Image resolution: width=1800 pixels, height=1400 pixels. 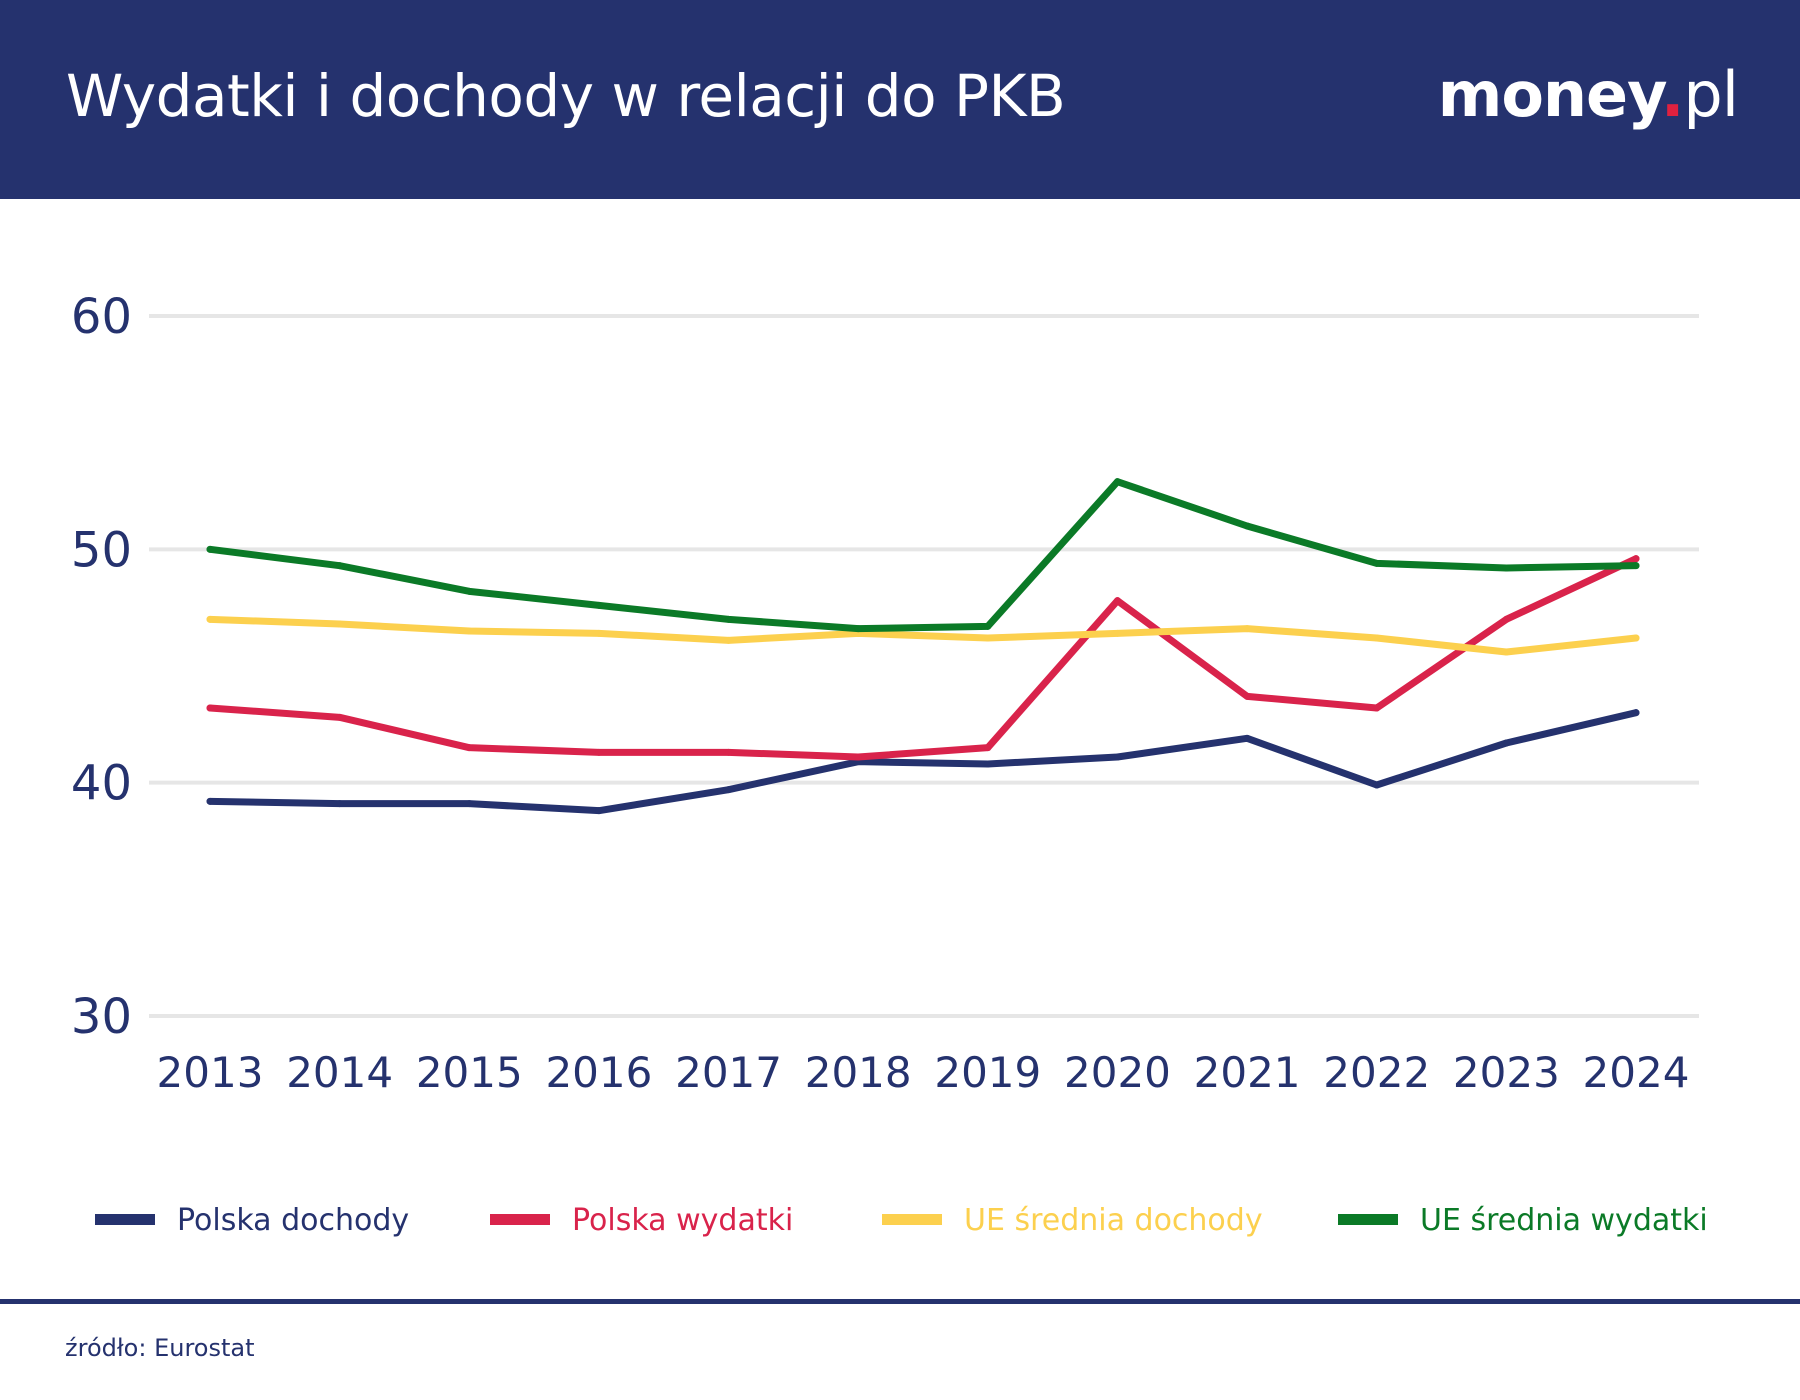 I want to click on y-tick-label: 30, so click(x=101, y=1017).